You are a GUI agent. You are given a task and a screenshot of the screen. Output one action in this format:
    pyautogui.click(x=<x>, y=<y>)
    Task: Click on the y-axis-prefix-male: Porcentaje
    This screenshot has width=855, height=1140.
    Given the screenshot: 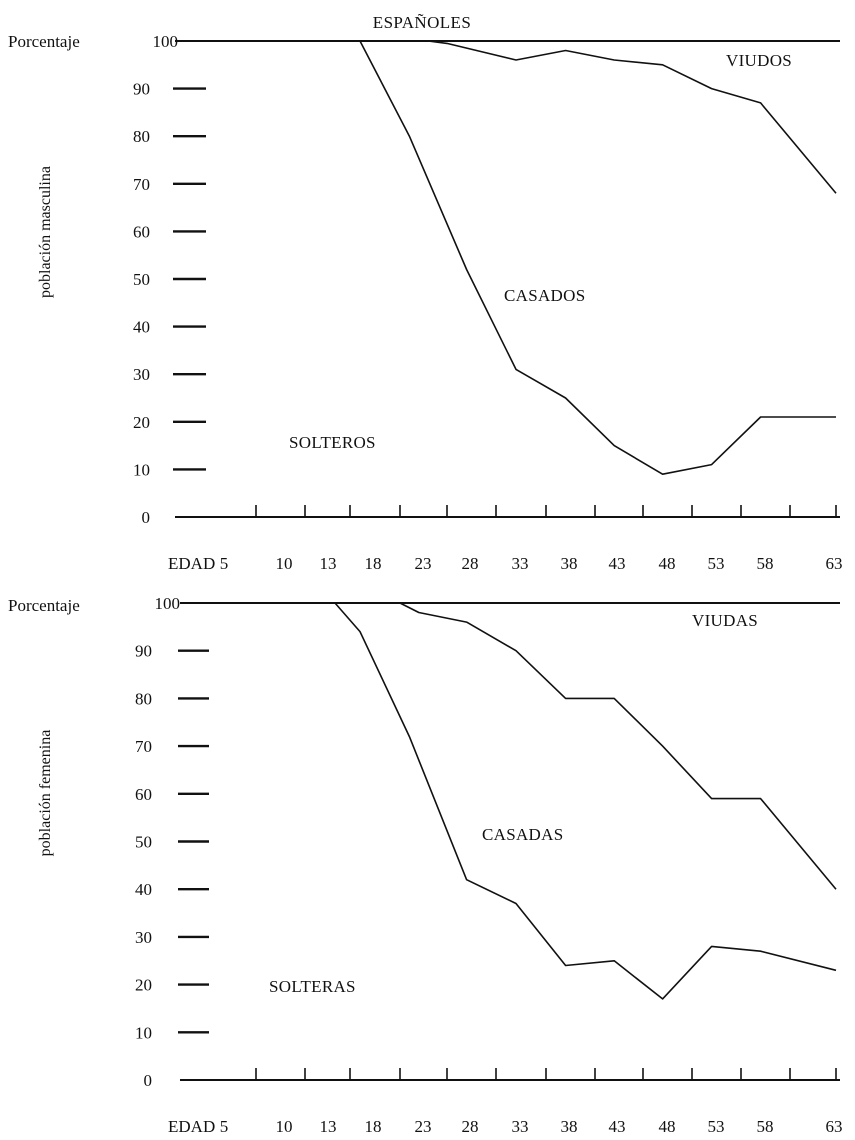 What is the action you would take?
    pyautogui.click(x=44, y=41)
    